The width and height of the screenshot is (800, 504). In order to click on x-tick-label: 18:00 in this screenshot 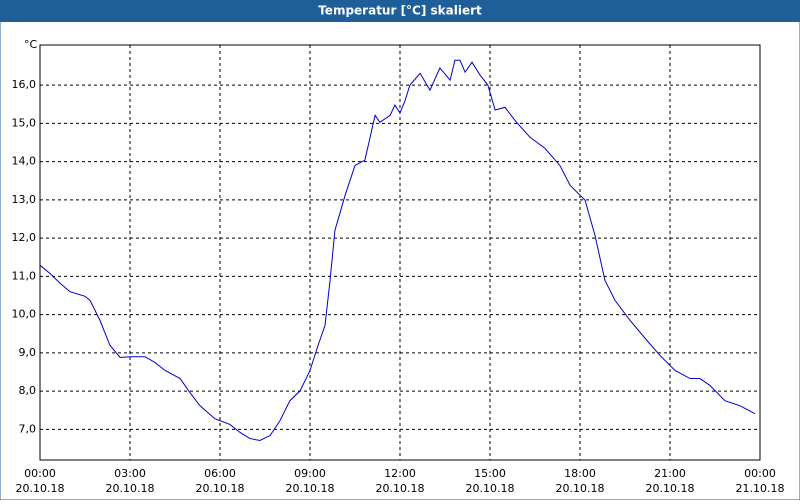, I will do `click(580, 473)`.